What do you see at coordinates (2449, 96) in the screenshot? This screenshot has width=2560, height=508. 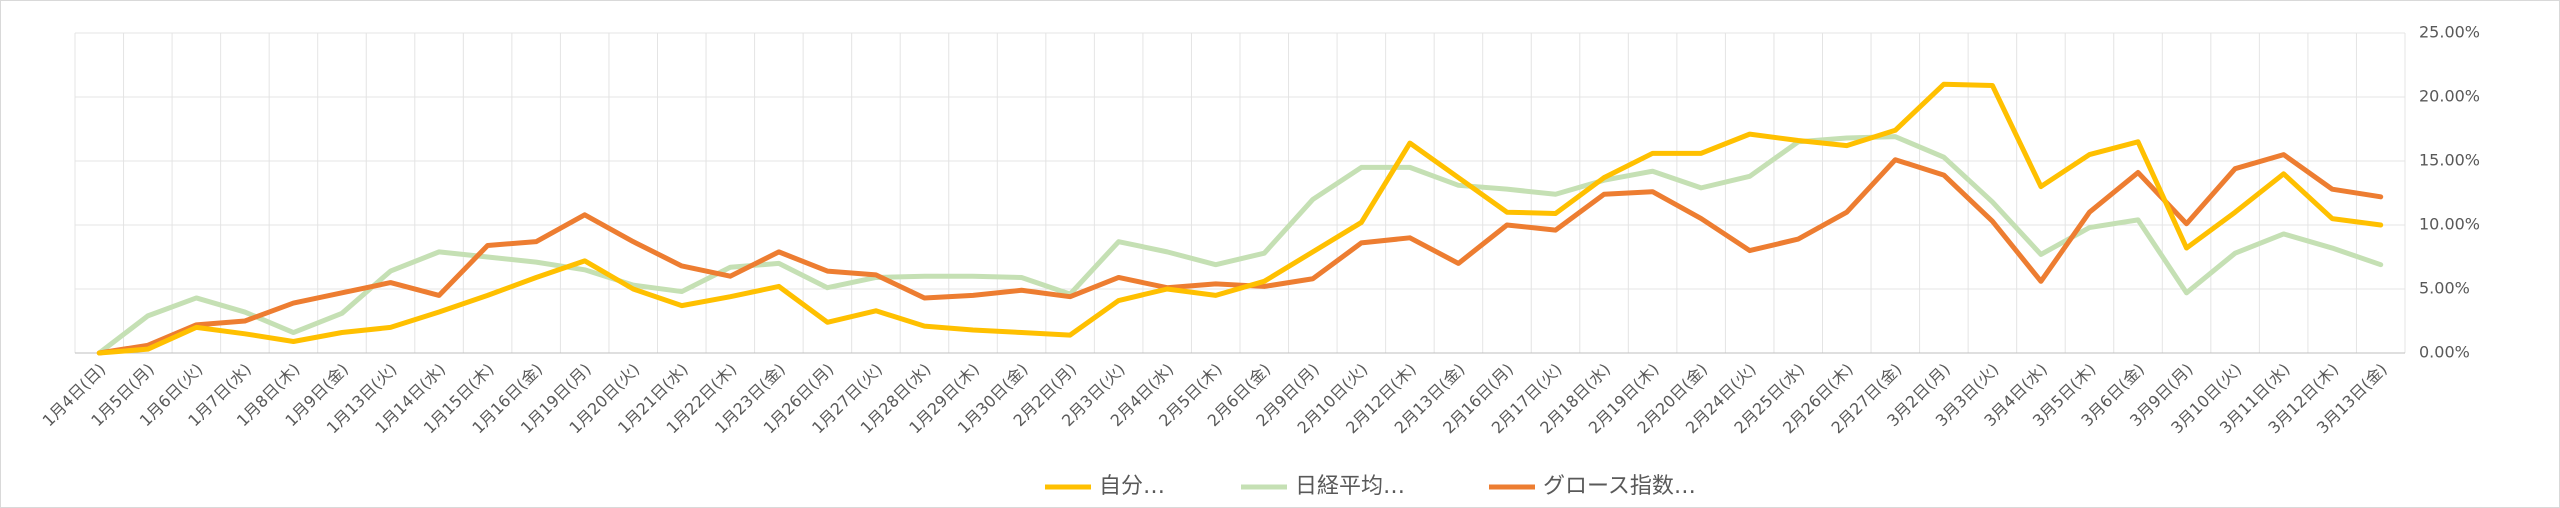 I see `y-tick-label: 20.00%` at bounding box center [2449, 96].